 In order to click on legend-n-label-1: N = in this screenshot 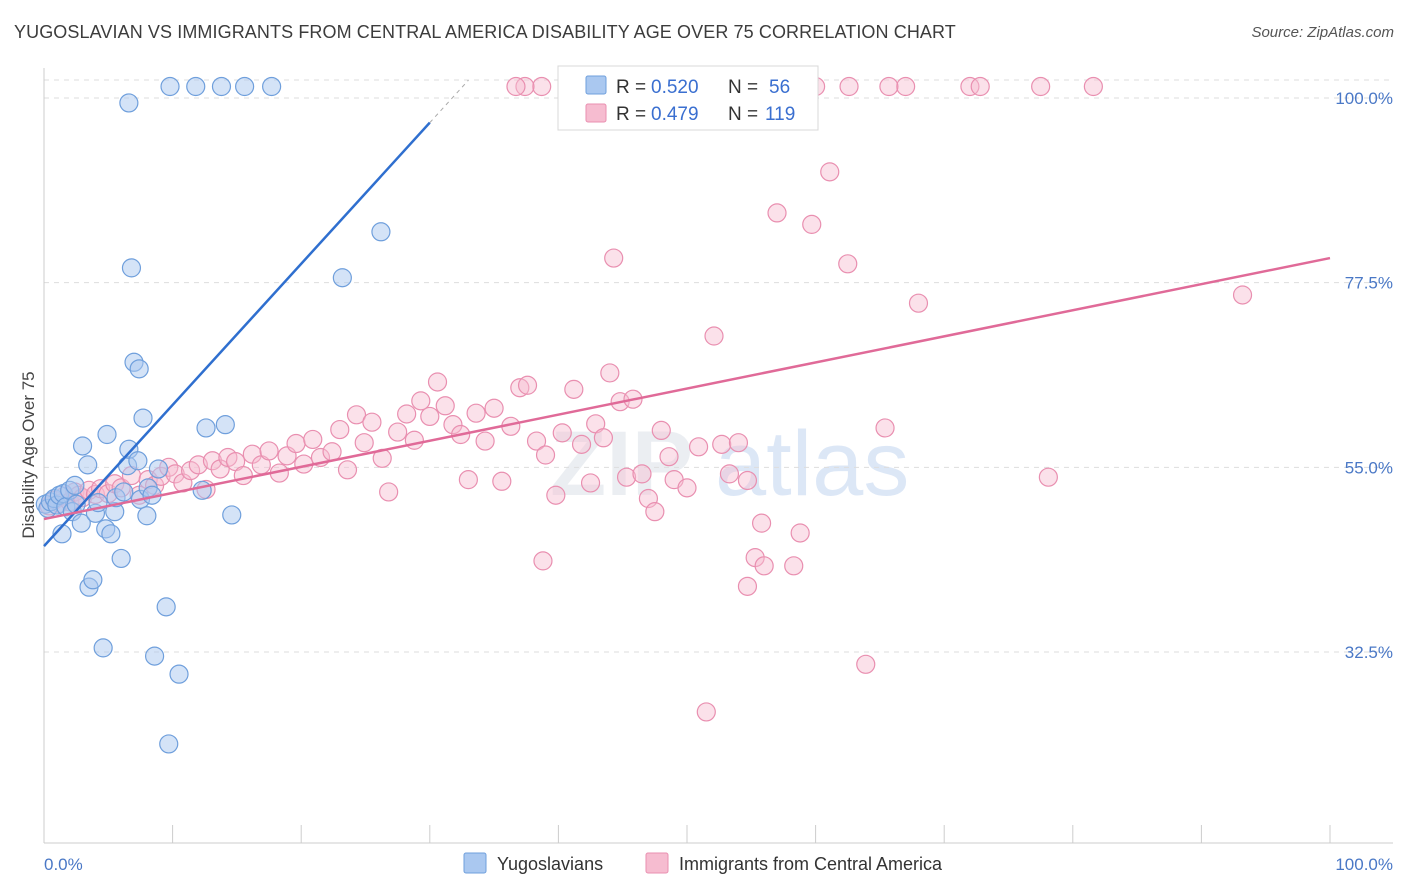, I will do `click(743, 87)`.